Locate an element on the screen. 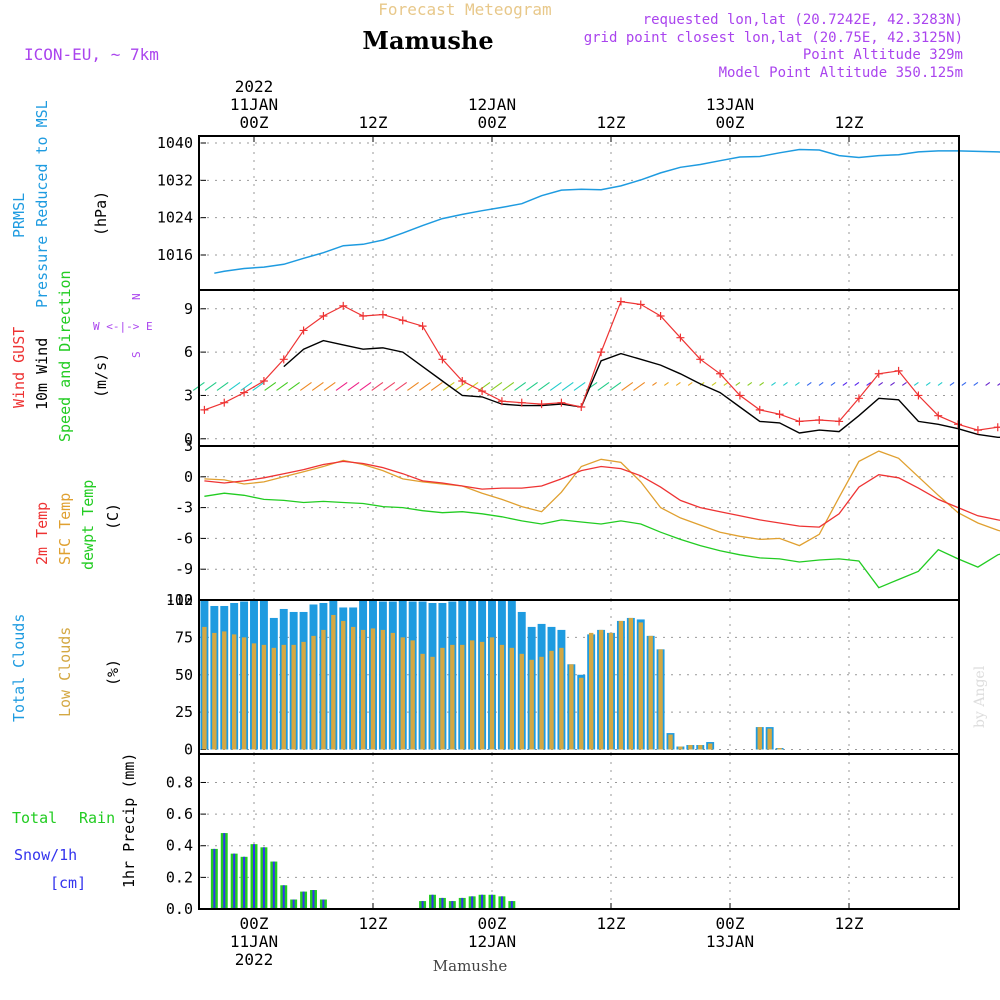 Image resolution: width=1000 pixels, height=1000 pixels. y-tick-label: 0.6 is located at coordinates (179, 814).